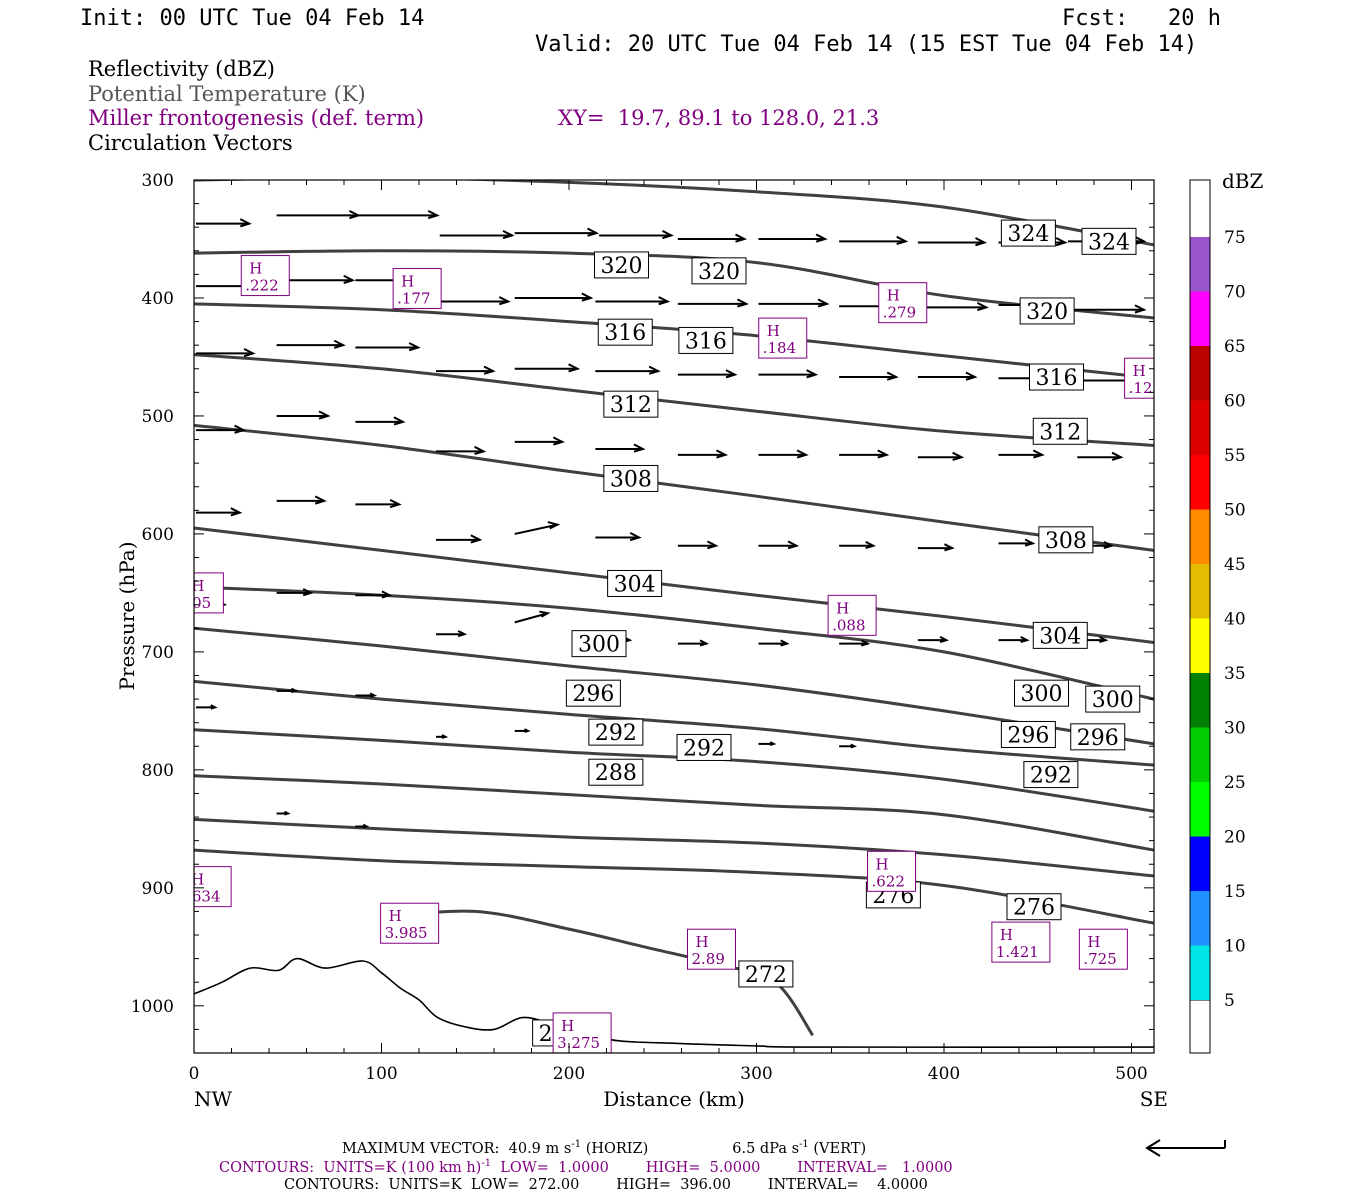  Describe the element at coordinates (888, 881) in the screenshot. I see `svg-text: .622` at that location.